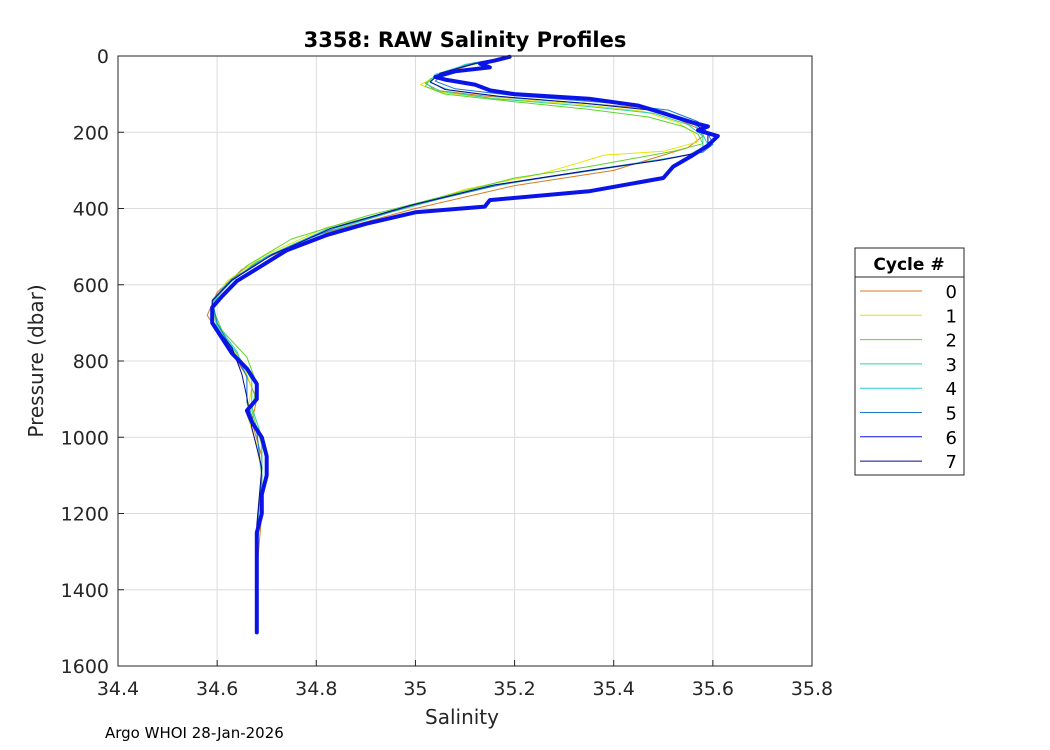 This screenshot has width=1050, height=750. What do you see at coordinates (951, 292) in the screenshot?
I see `legend-label-cycle-0: 0` at bounding box center [951, 292].